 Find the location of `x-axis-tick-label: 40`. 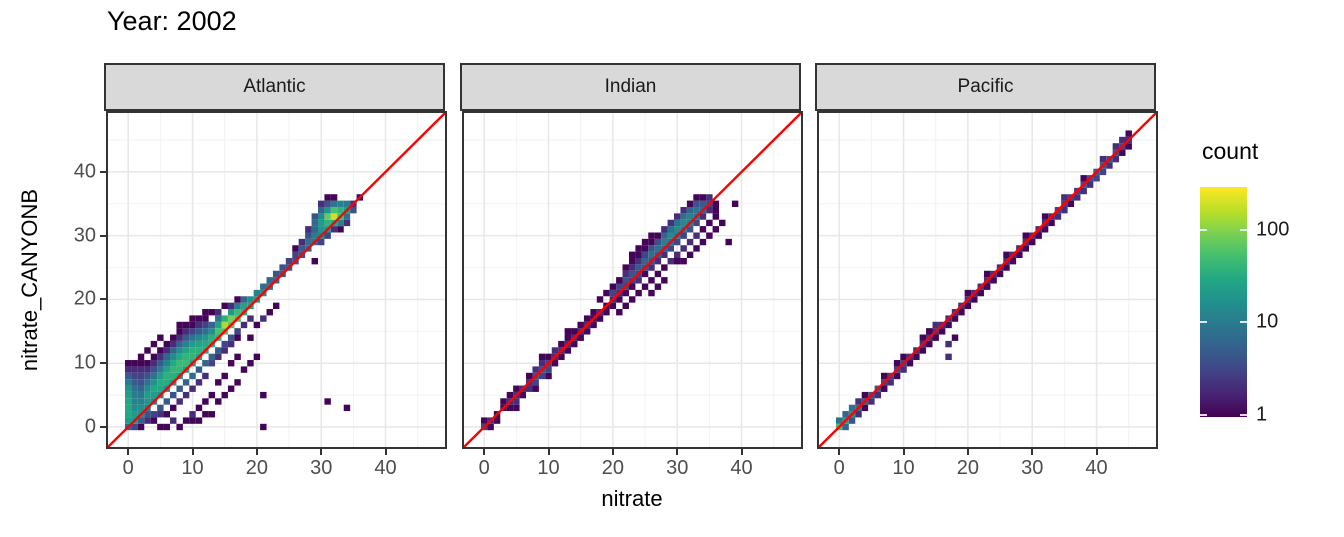

x-axis-tick-label: 40 is located at coordinates (741, 468).